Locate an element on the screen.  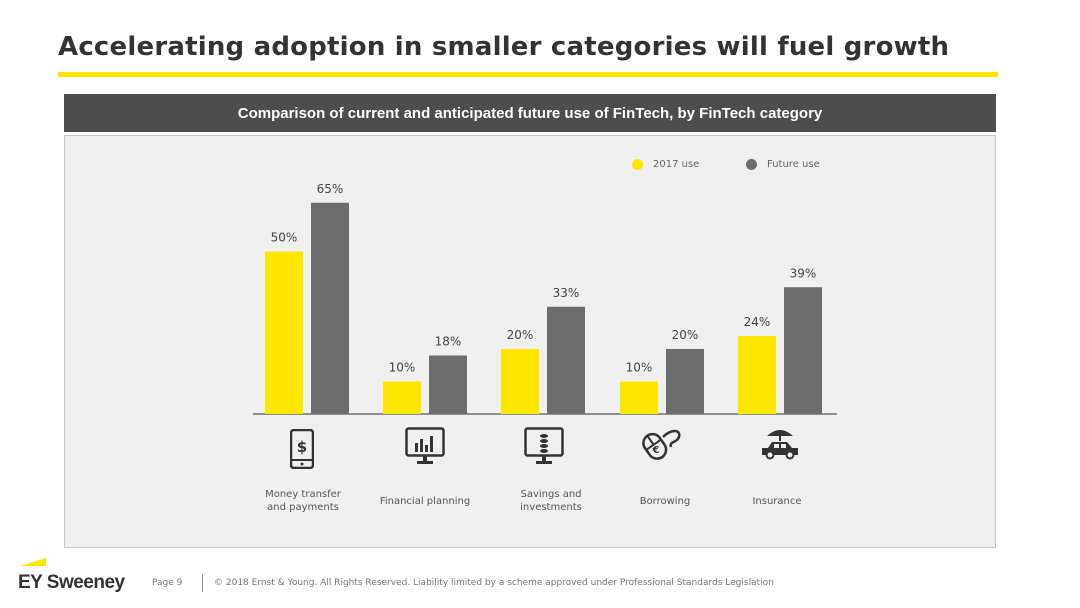
monitor-chart-icon is located at coordinates (425, 445).